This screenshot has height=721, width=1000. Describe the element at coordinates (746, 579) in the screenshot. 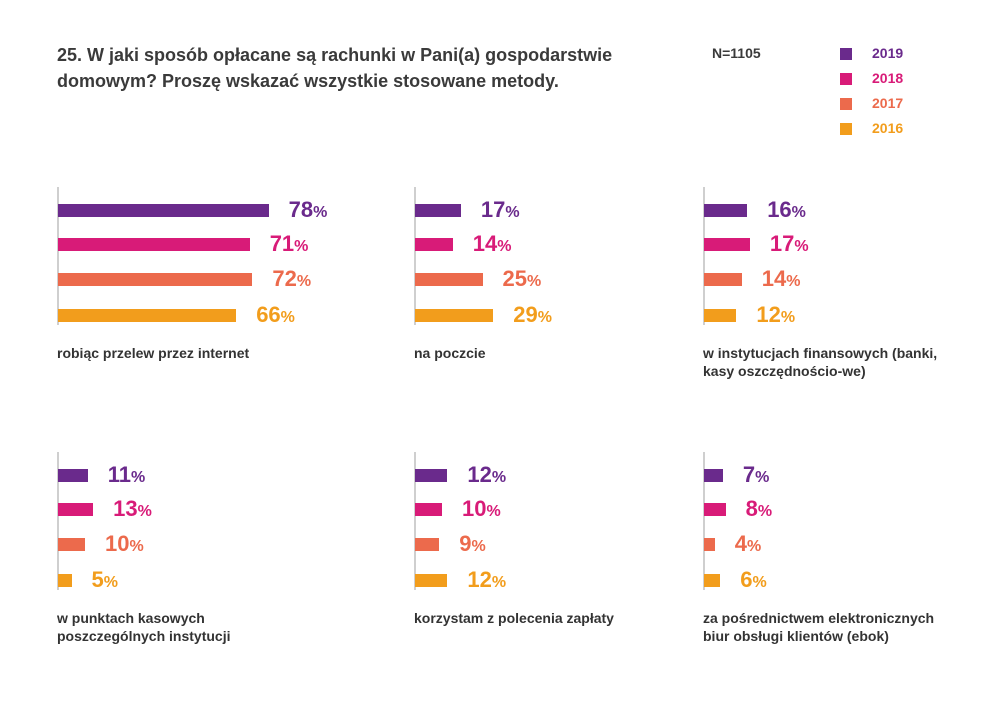

I see `value-number: 6` at that location.